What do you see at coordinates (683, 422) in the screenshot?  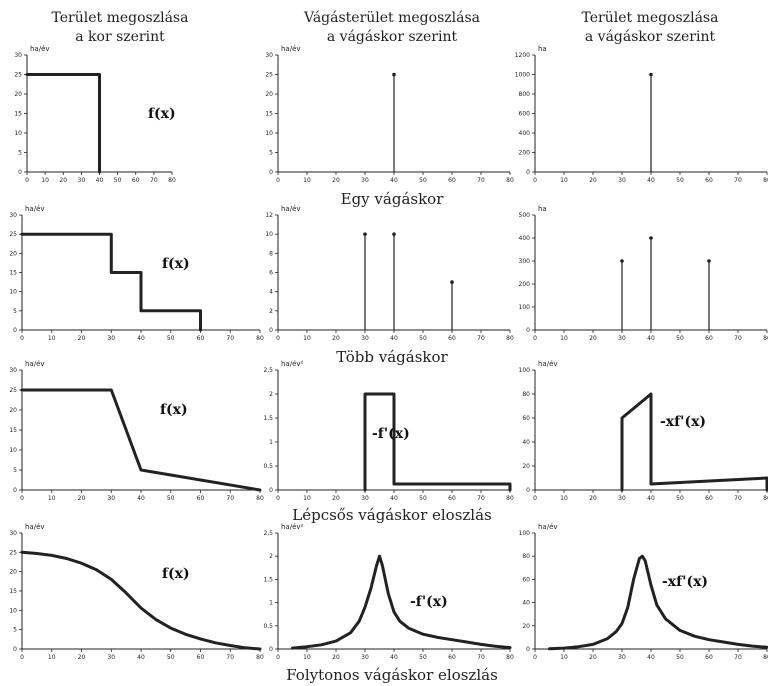 I see `function-label-r3c3: -xf'(x)` at bounding box center [683, 422].